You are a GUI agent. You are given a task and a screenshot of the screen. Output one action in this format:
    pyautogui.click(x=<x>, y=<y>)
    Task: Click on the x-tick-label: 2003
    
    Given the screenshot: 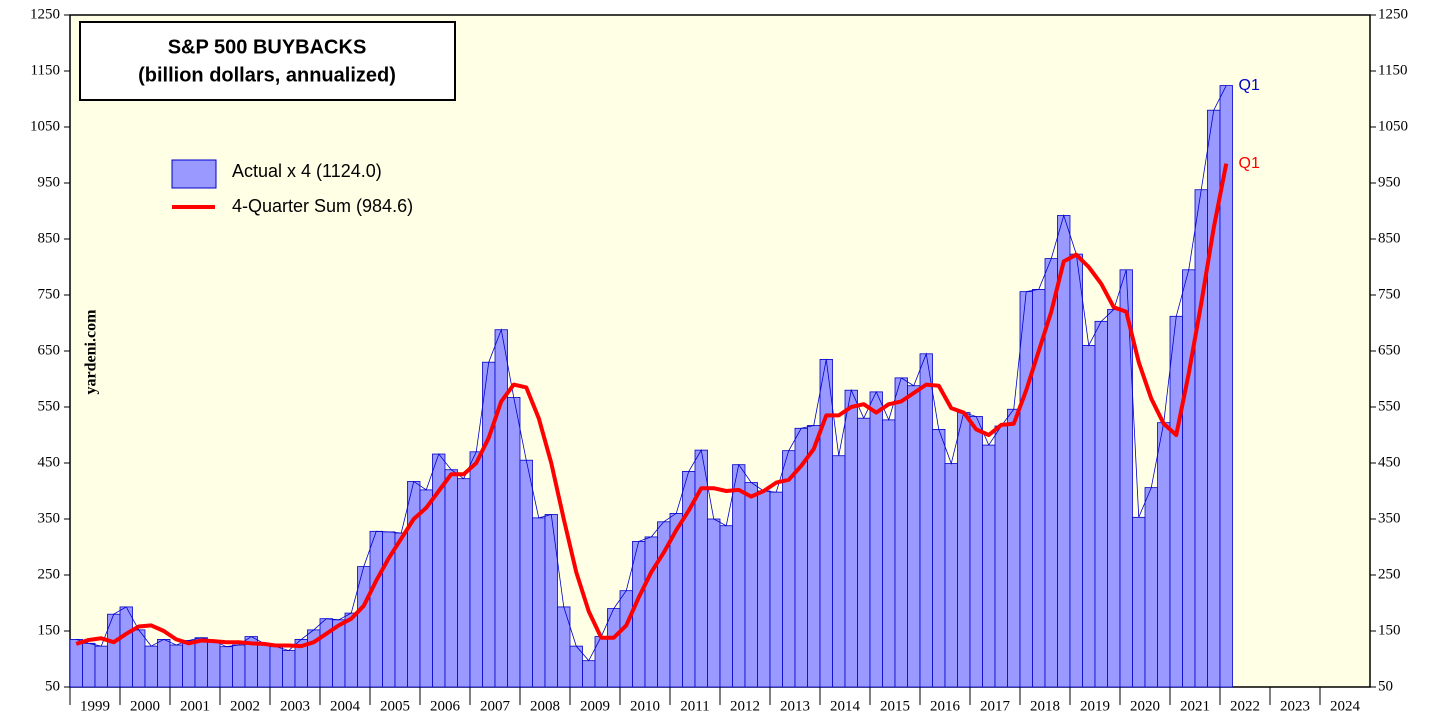 What is the action you would take?
    pyautogui.click(x=295, y=706)
    